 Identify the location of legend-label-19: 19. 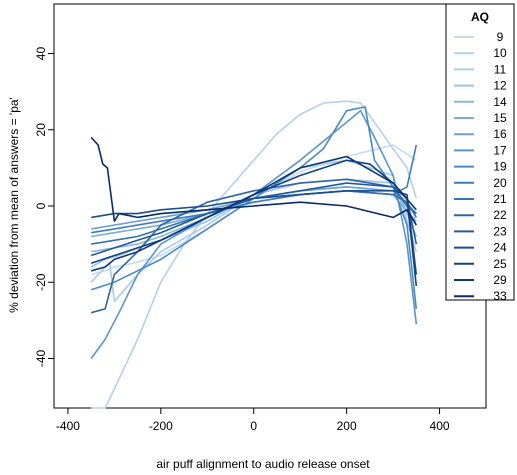
(500, 167).